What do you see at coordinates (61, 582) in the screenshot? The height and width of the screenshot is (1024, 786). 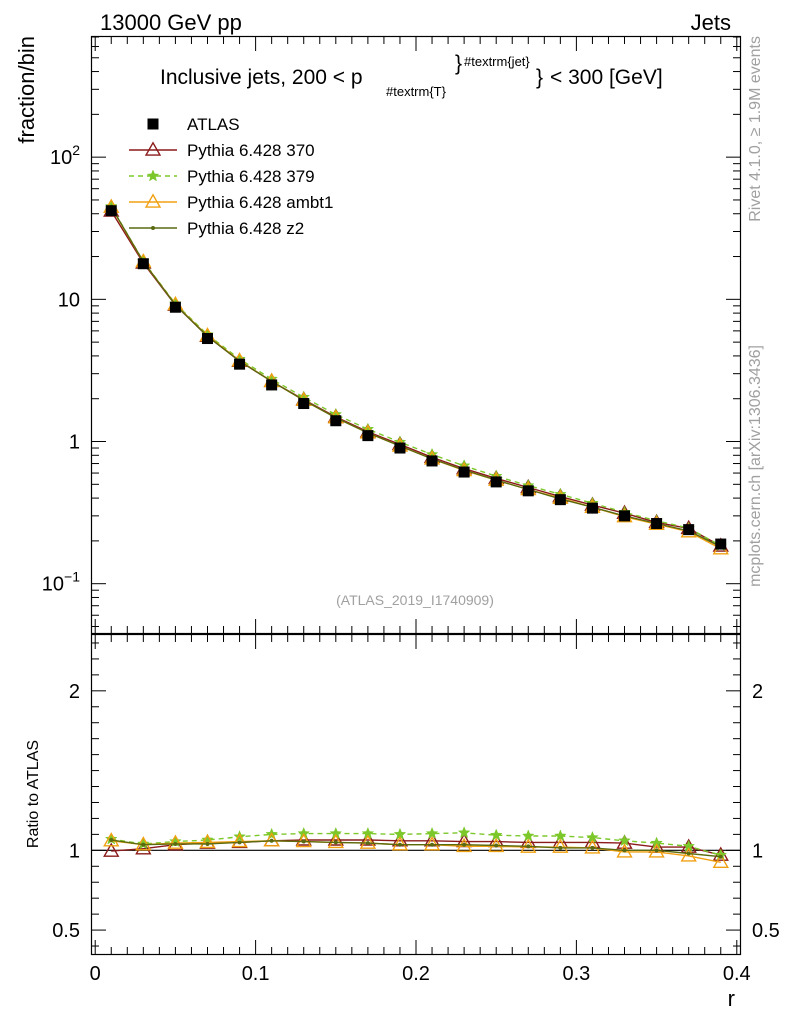 I see `main-y-tick-label: 10−1` at bounding box center [61, 582].